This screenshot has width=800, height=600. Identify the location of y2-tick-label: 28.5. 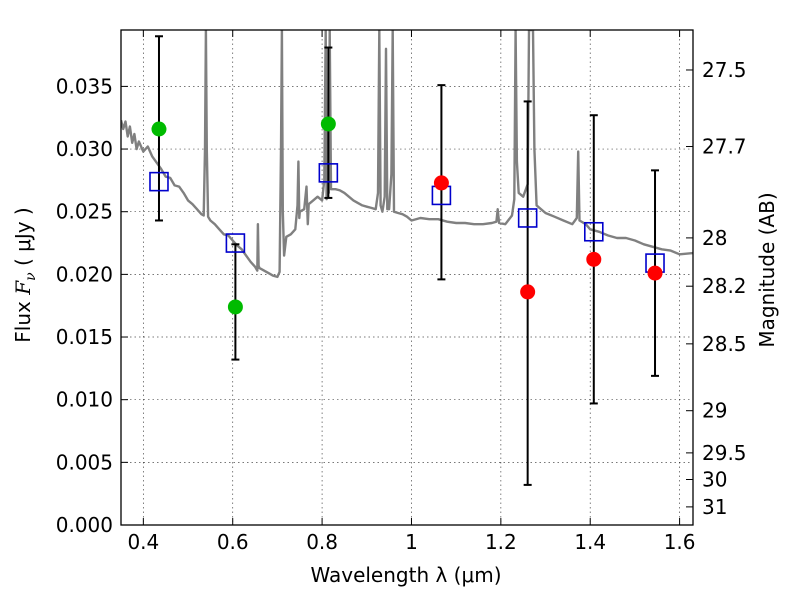
(724, 344).